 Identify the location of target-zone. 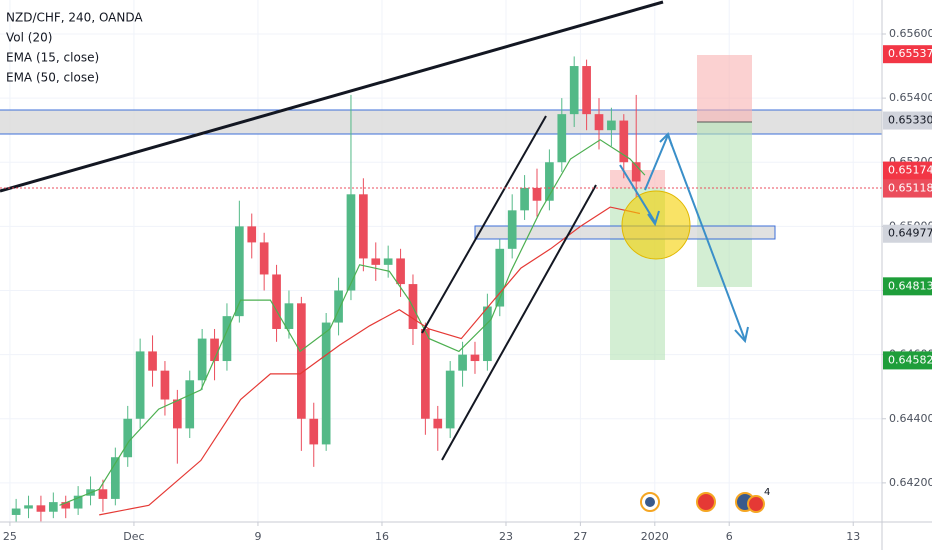
(724, 204).